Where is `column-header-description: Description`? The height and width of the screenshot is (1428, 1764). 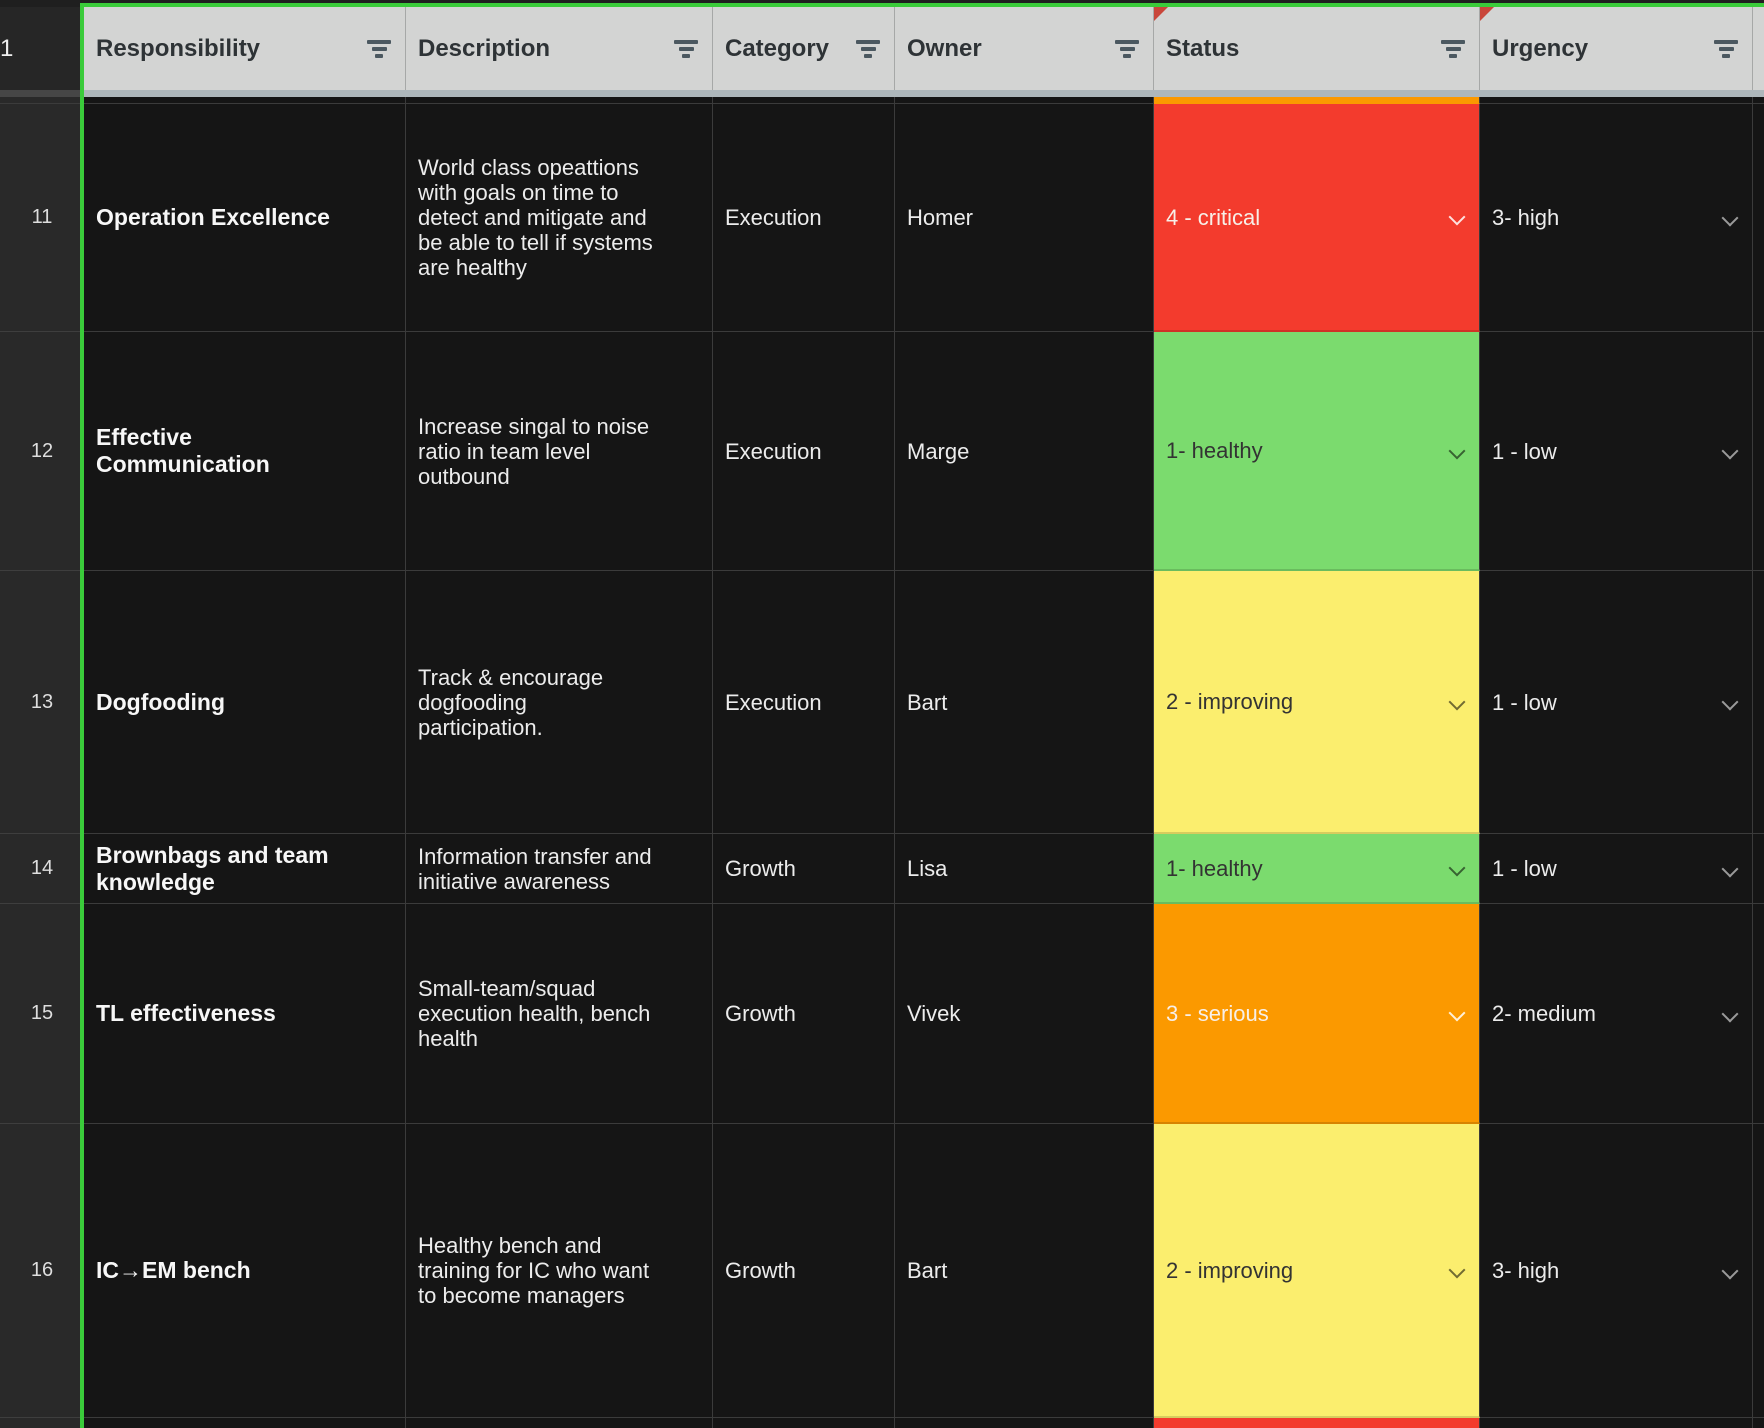 column-header-description: Description is located at coordinates (559, 48).